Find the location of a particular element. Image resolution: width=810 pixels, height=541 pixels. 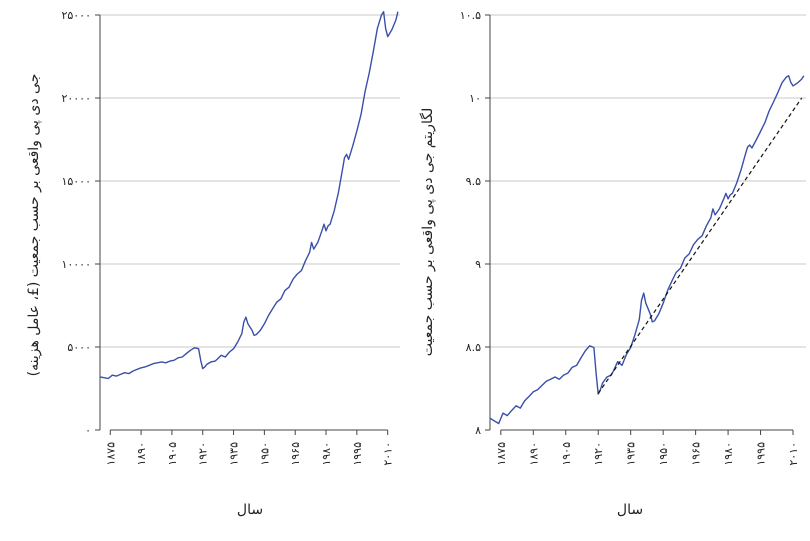

y-tick-label: ۱۰ is located at coordinates (475, 98).